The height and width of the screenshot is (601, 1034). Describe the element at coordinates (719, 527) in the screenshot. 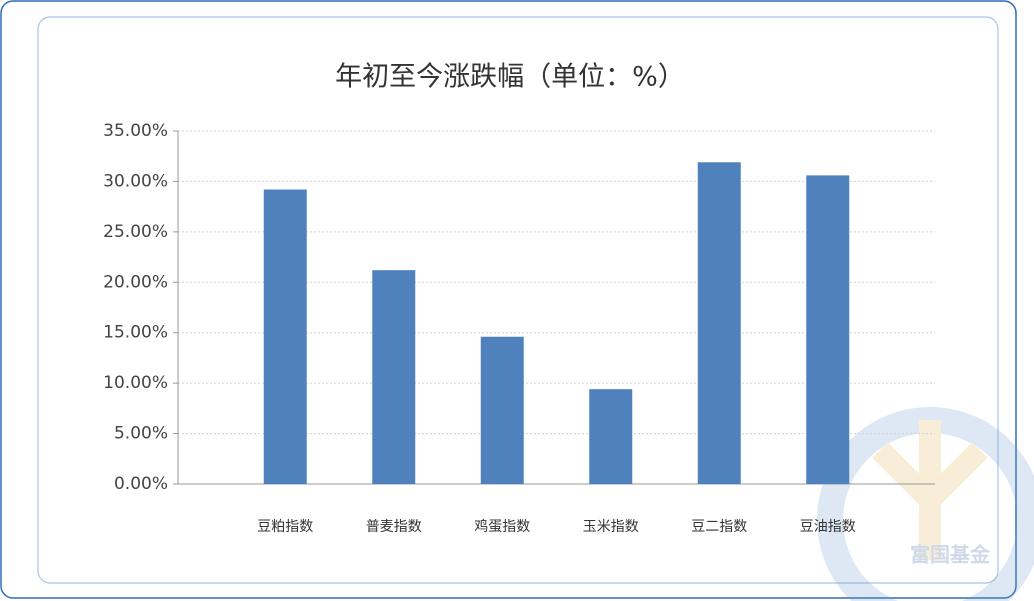

I see `x-tick-label: 豆二指数` at that location.